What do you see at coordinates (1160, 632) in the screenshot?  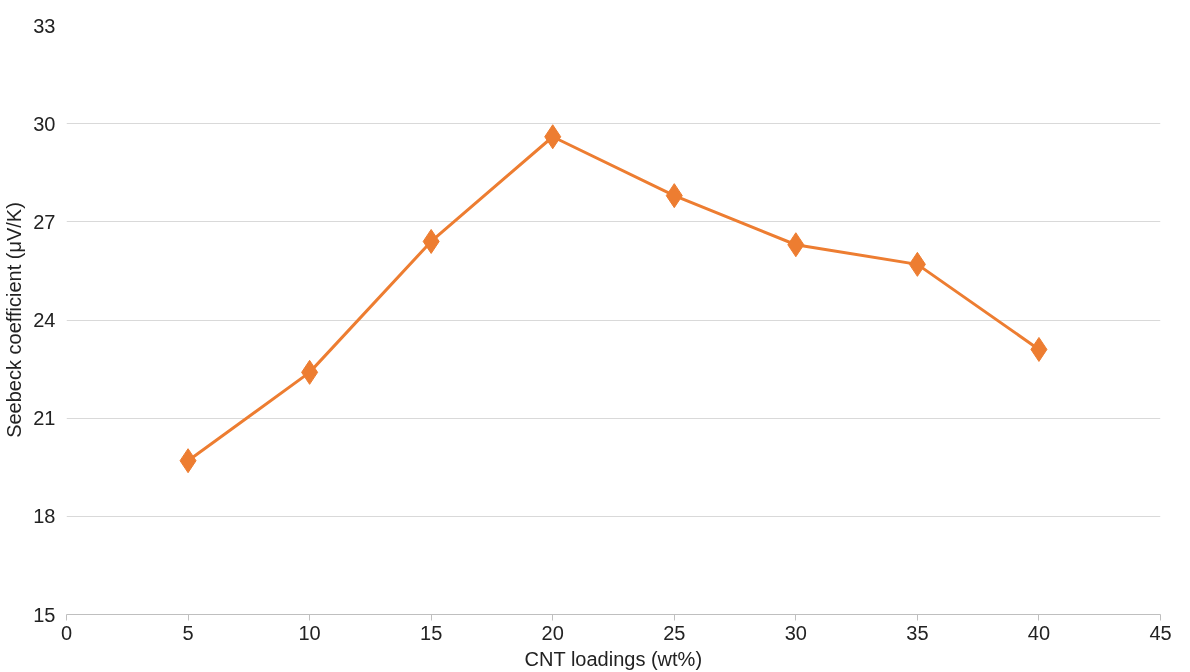 I see `x-tick-label: 45` at bounding box center [1160, 632].